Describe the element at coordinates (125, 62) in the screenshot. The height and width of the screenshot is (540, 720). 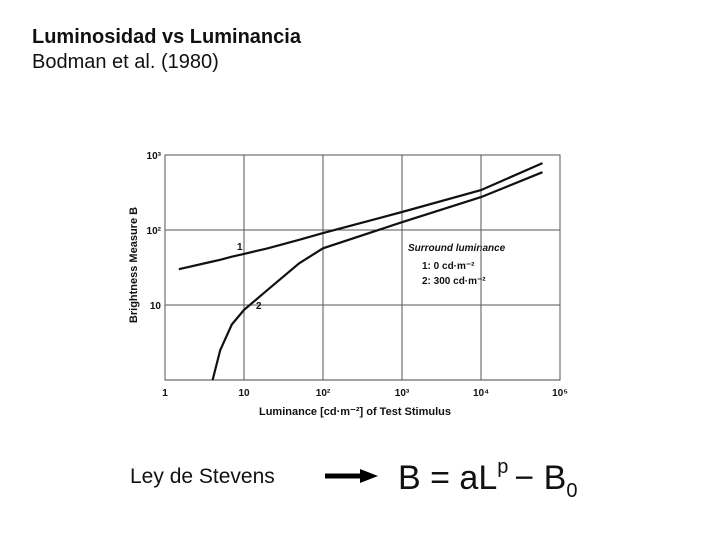
I see `chart-subtitle: Bodman et al. (1980)` at that location.